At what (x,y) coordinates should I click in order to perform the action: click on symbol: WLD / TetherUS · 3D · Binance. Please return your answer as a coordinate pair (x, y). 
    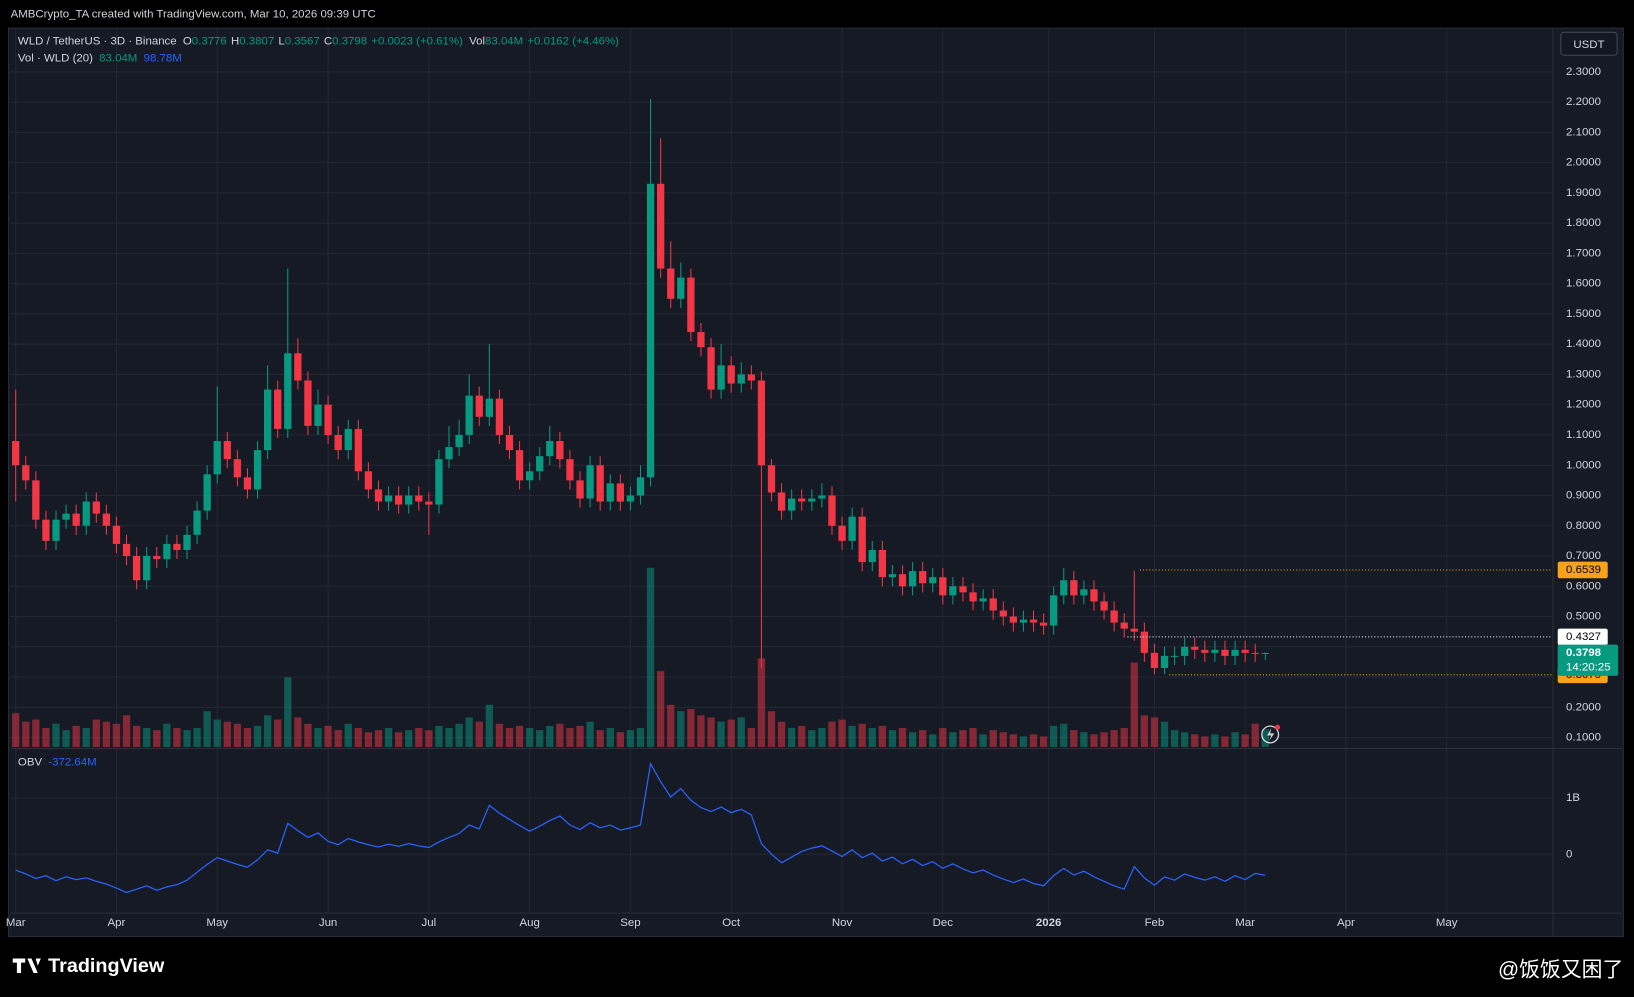
    Looking at the image, I should click on (97, 42).